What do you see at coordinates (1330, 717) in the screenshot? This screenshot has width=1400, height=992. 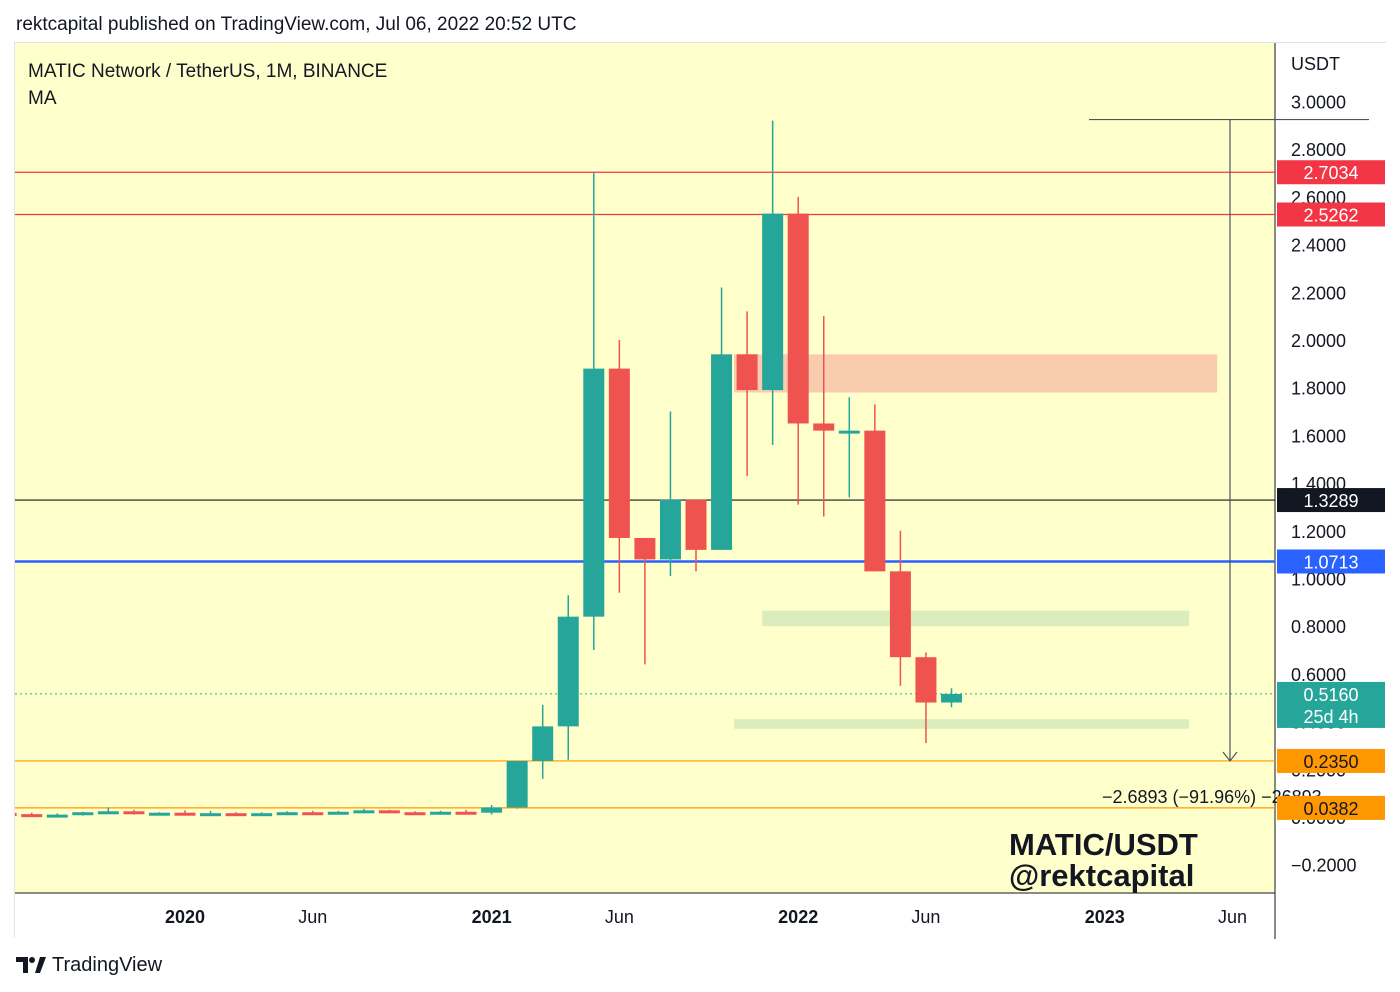 I see `current-price-label-countdown: 25d 4h` at bounding box center [1330, 717].